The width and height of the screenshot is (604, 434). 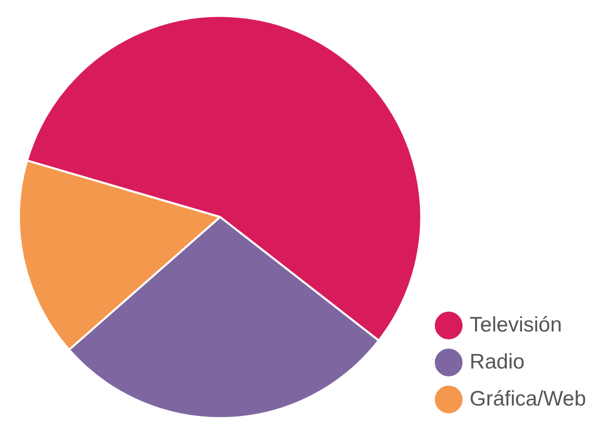 What do you see at coordinates (516, 324) in the screenshot?
I see `legend-label: Televisión` at bounding box center [516, 324].